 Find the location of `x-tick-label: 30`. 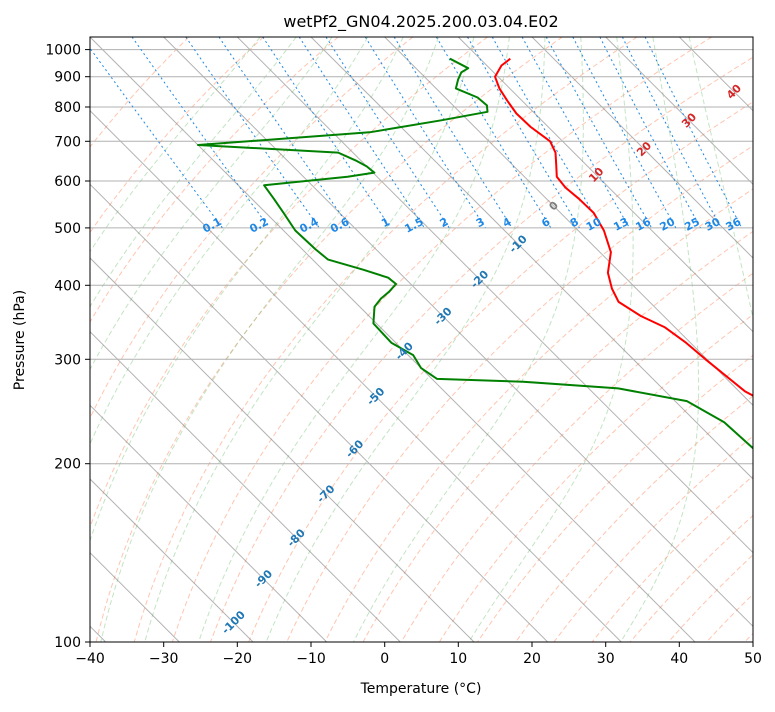

x-tick-label: 30 is located at coordinates (606, 659).